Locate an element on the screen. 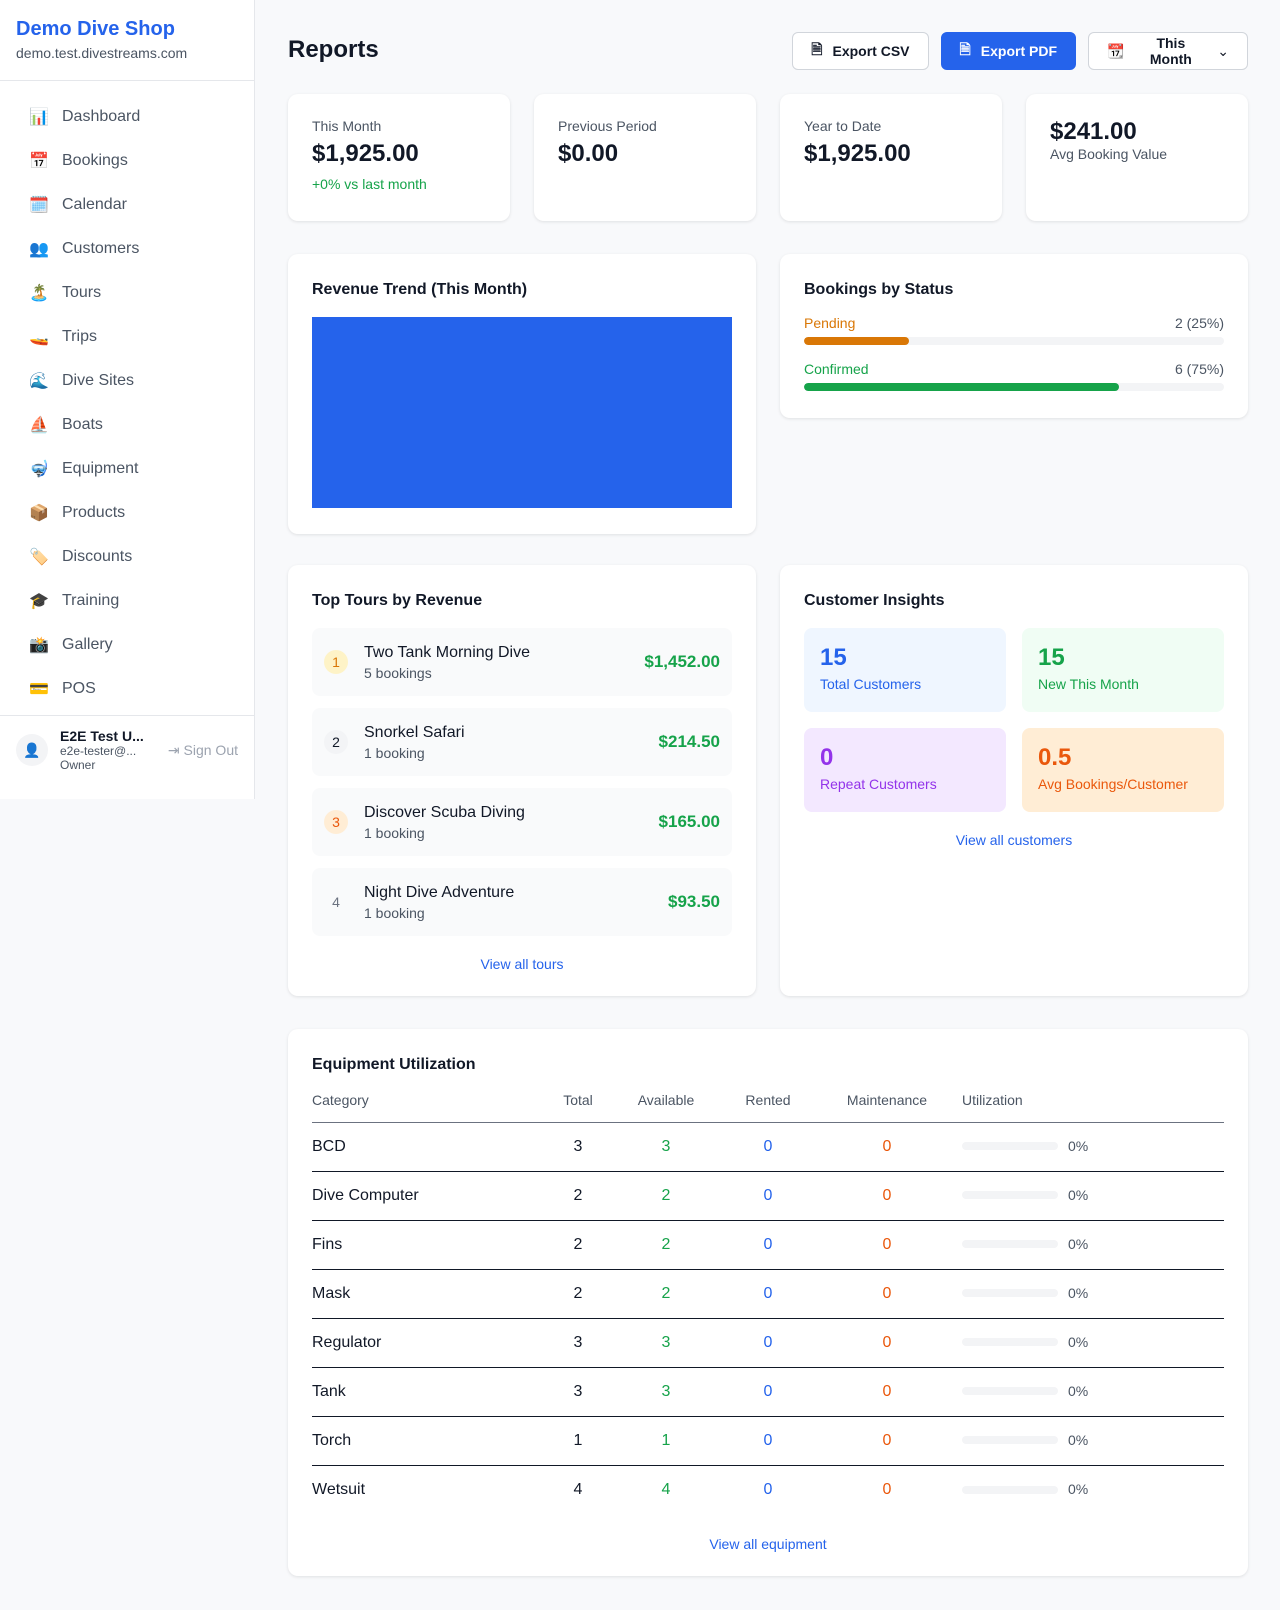 This screenshot has height=1610, width=1280. sidebar-item-label: Discounts is located at coordinates (97, 556).